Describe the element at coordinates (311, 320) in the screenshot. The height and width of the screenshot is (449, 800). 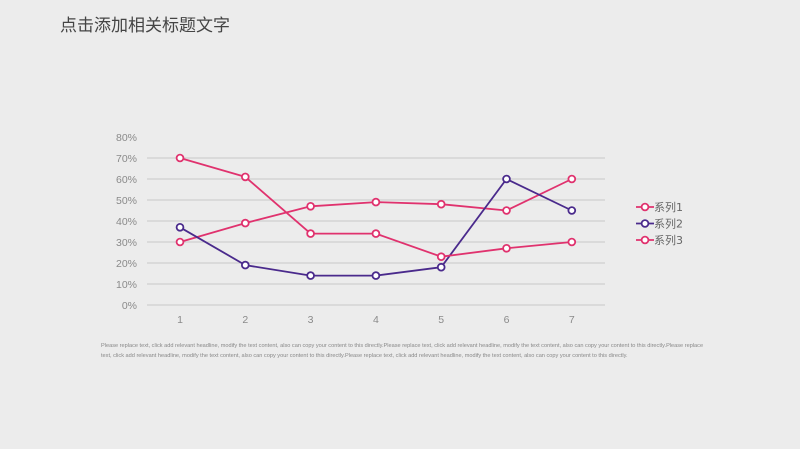
I see `x-tick-label: 3` at that location.